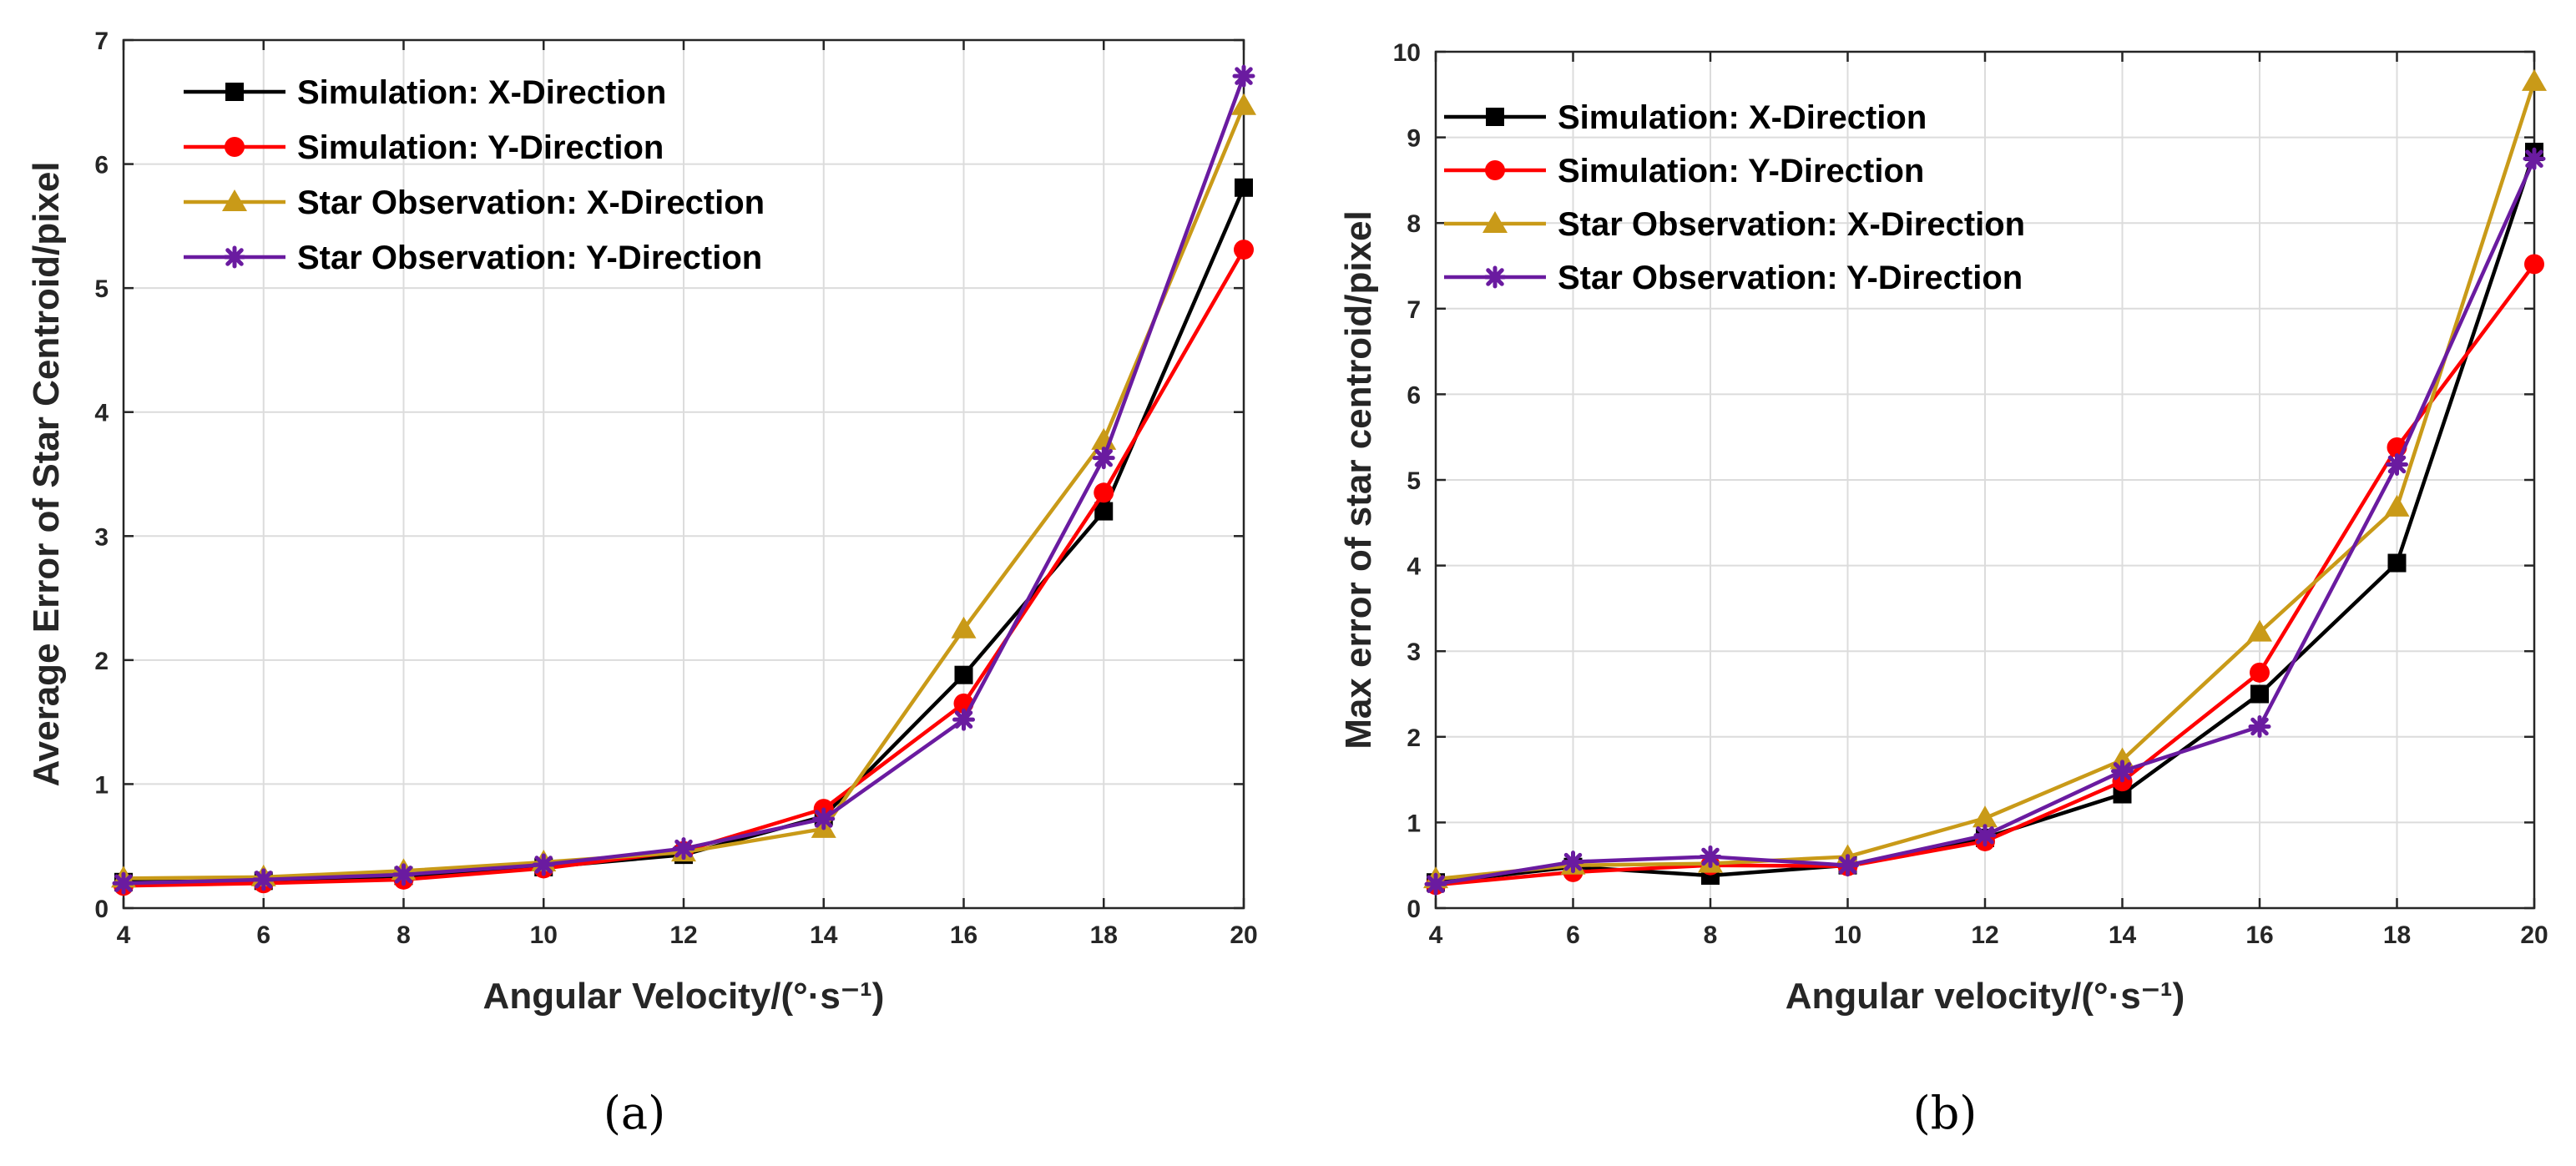 The width and height of the screenshot is (2576, 1166). I want to click on panel-caption: (a), so click(634, 1113).